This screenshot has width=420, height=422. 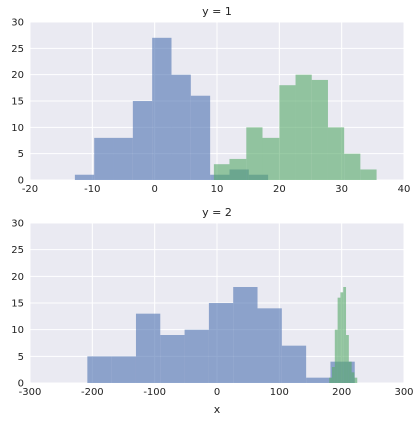 What do you see at coordinates (217, 189) in the screenshot?
I see `x-tick-label: 10` at bounding box center [217, 189].